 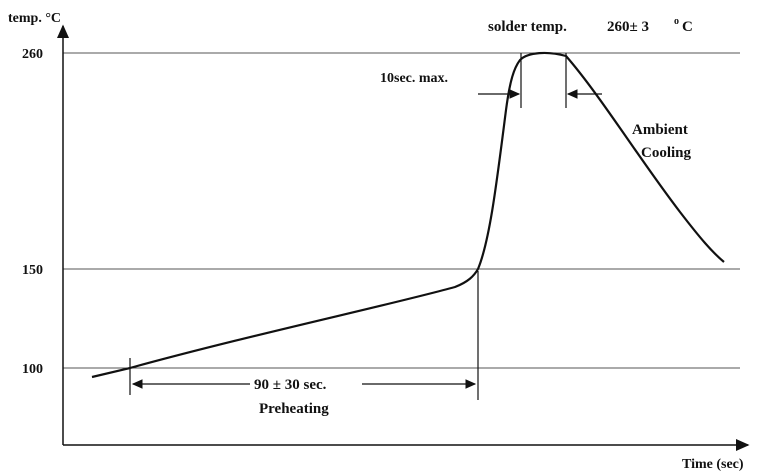 I want to click on y-tick-260: 260, so click(x=32, y=54).